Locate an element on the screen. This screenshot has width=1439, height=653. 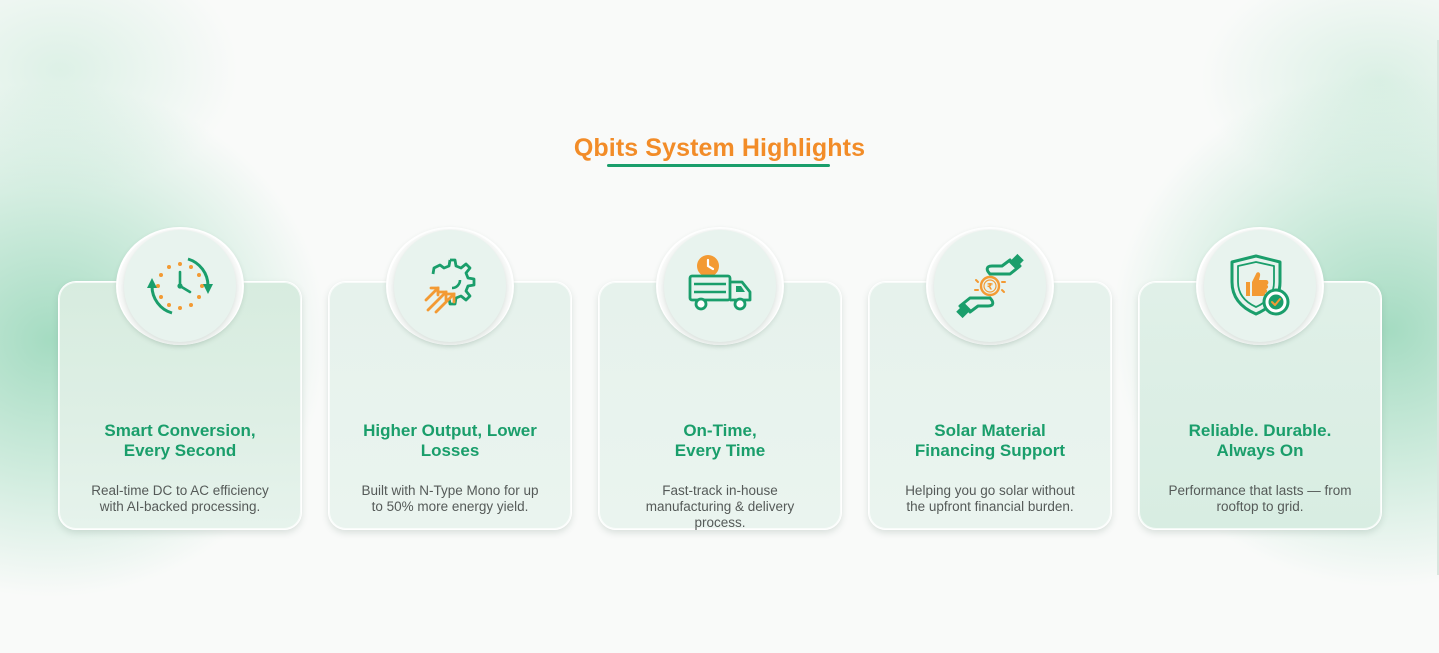
scroll-edge is located at coordinates (1438, 307).